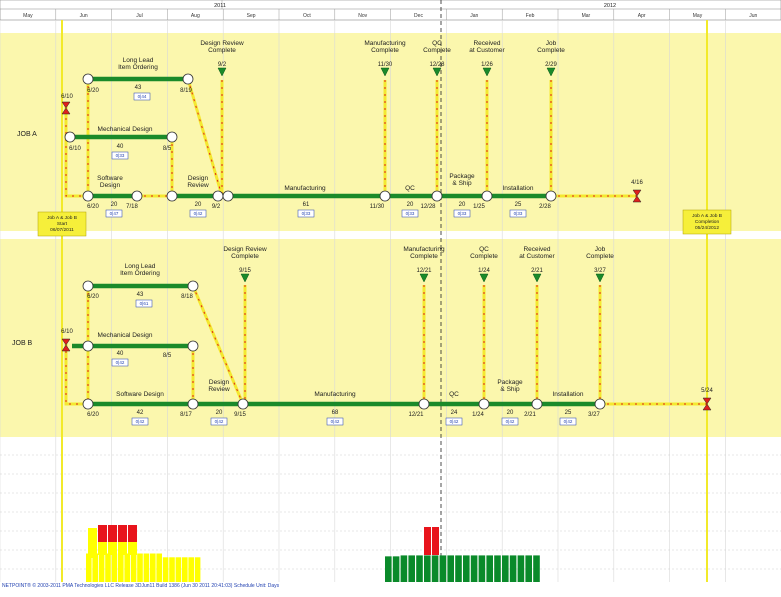 Image resolution: width=781 pixels, height=597 pixels. What do you see at coordinates (385, 72) in the screenshot?
I see `job-a-mfg-flag-icon` at bounding box center [385, 72].